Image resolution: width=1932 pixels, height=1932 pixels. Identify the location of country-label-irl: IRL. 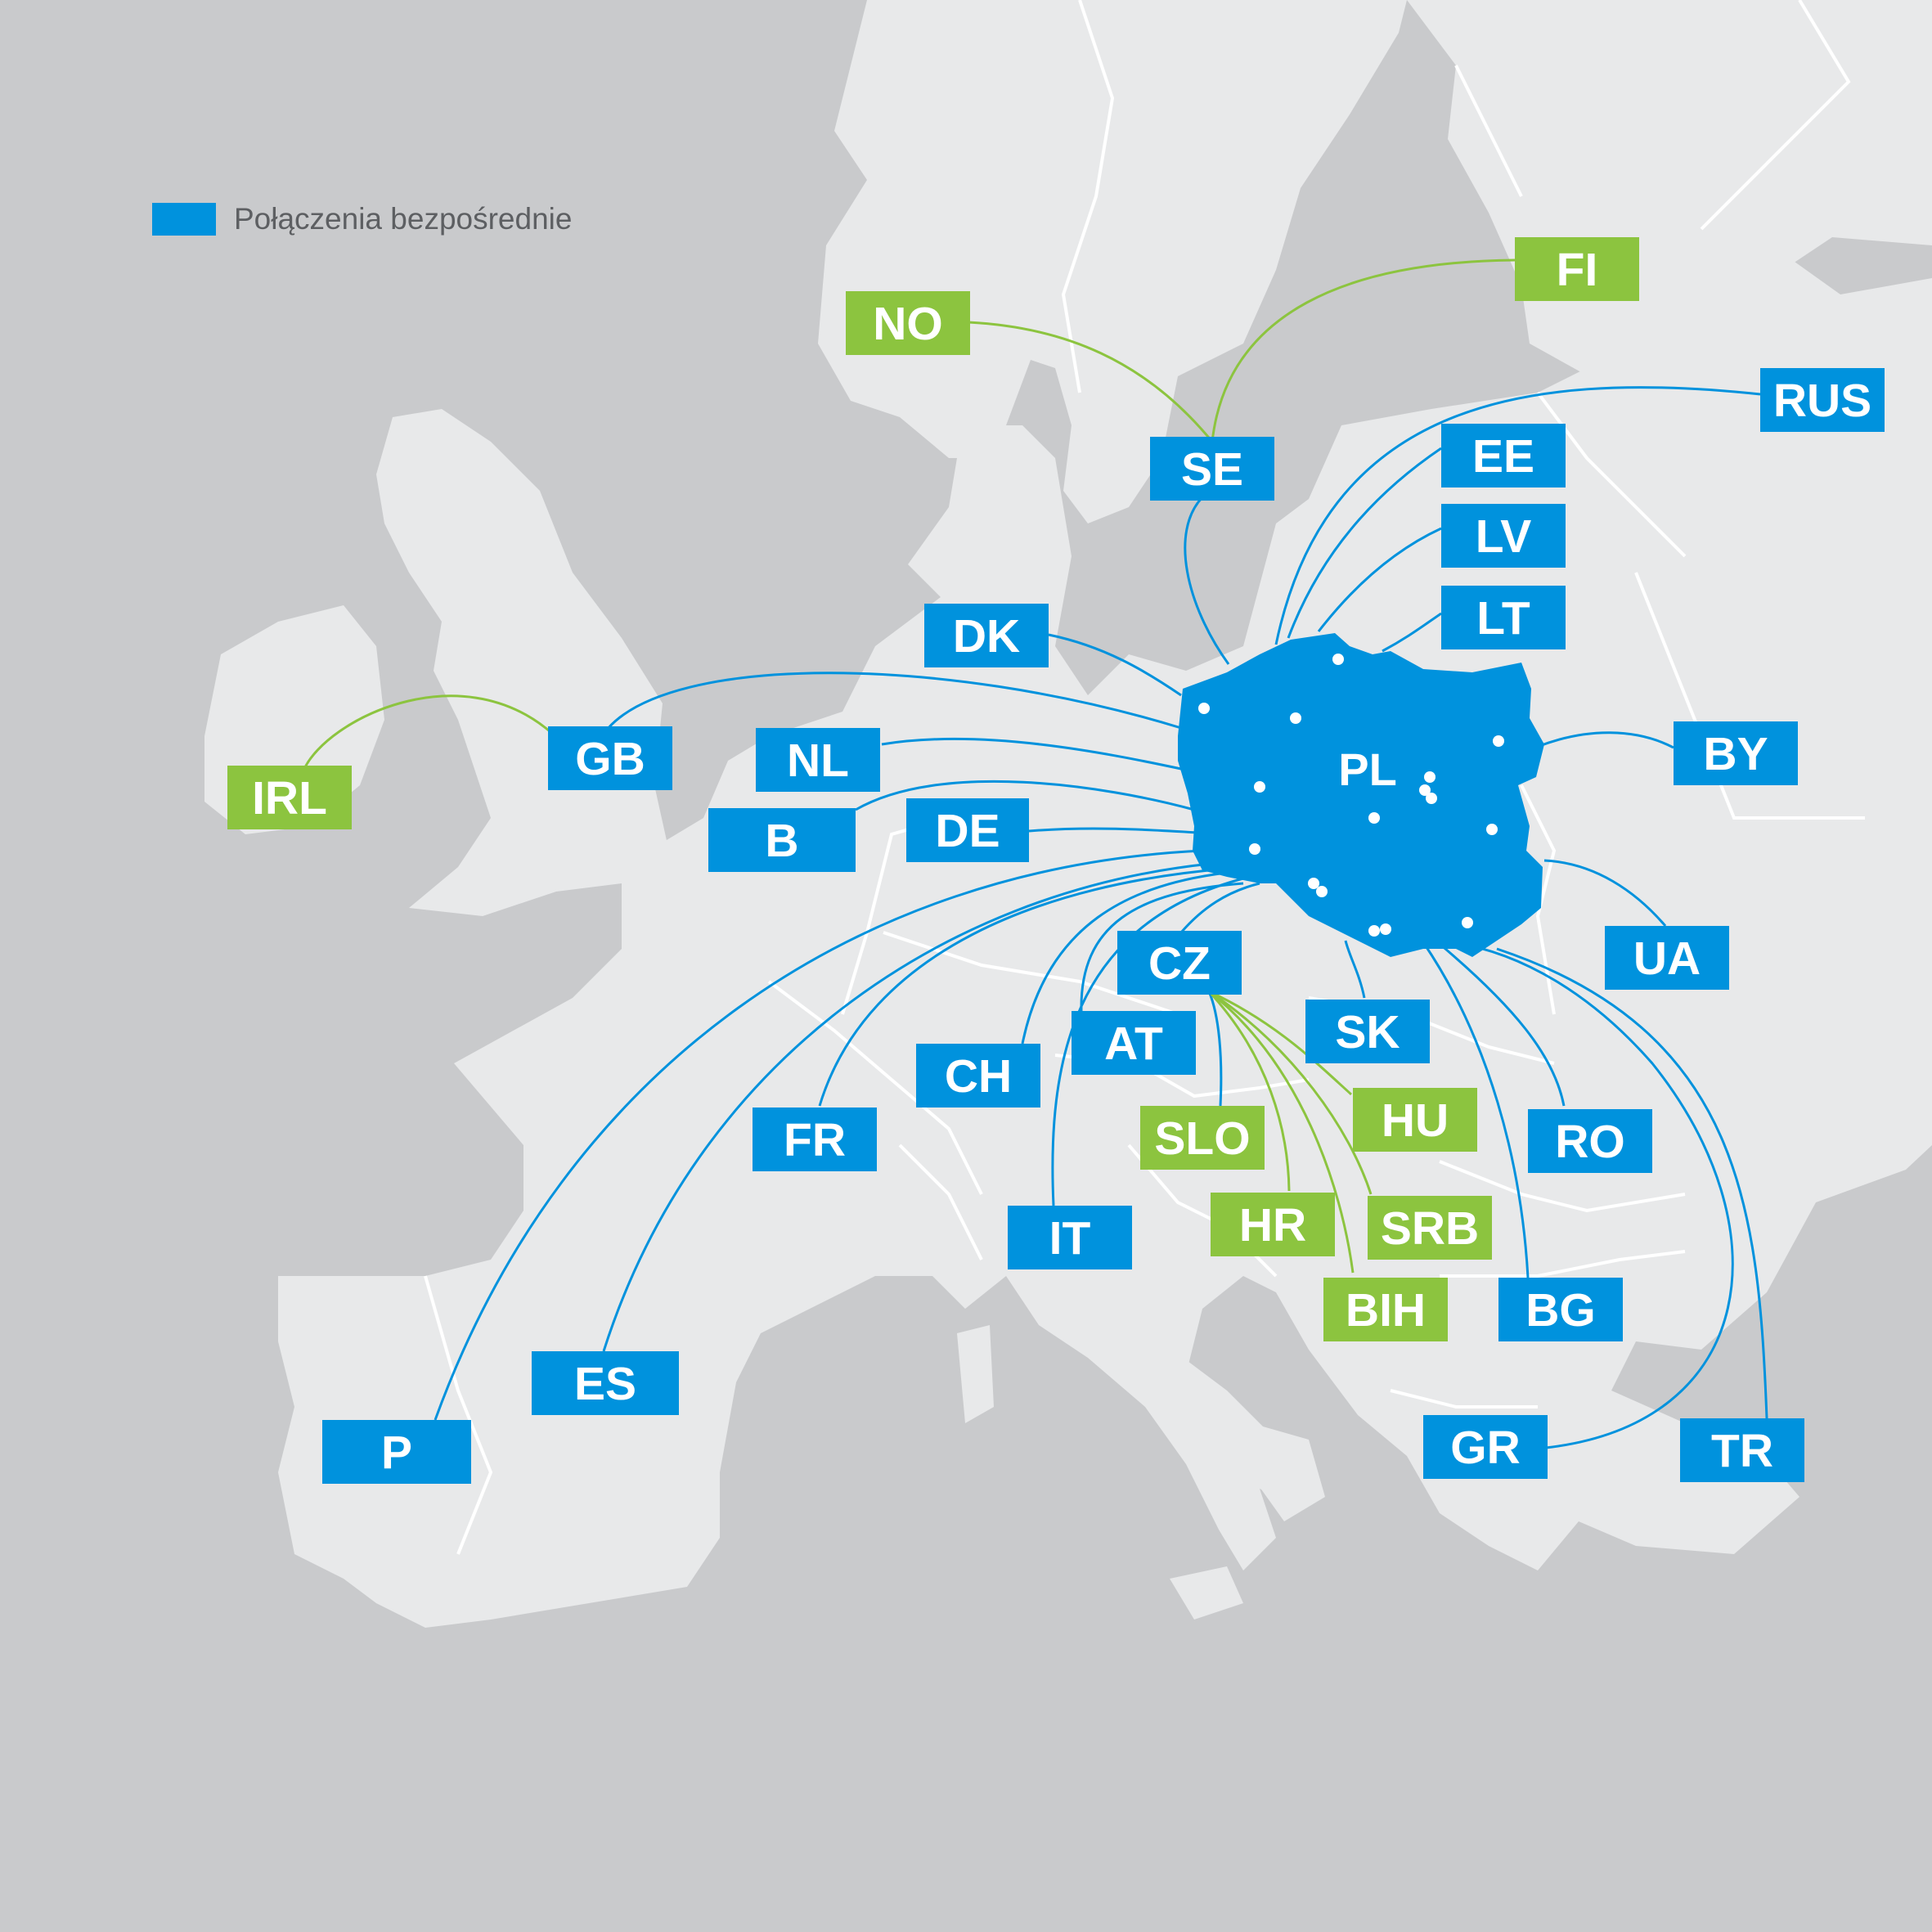
(290, 797).